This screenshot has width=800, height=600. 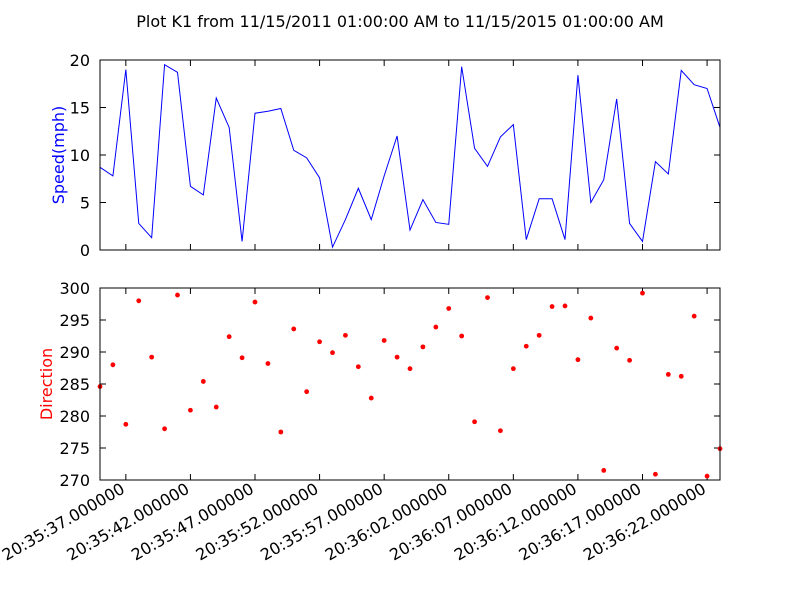 What do you see at coordinates (85, 250) in the screenshot?
I see `speed-y-tick-label: 0` at bounding box center [85, 250].